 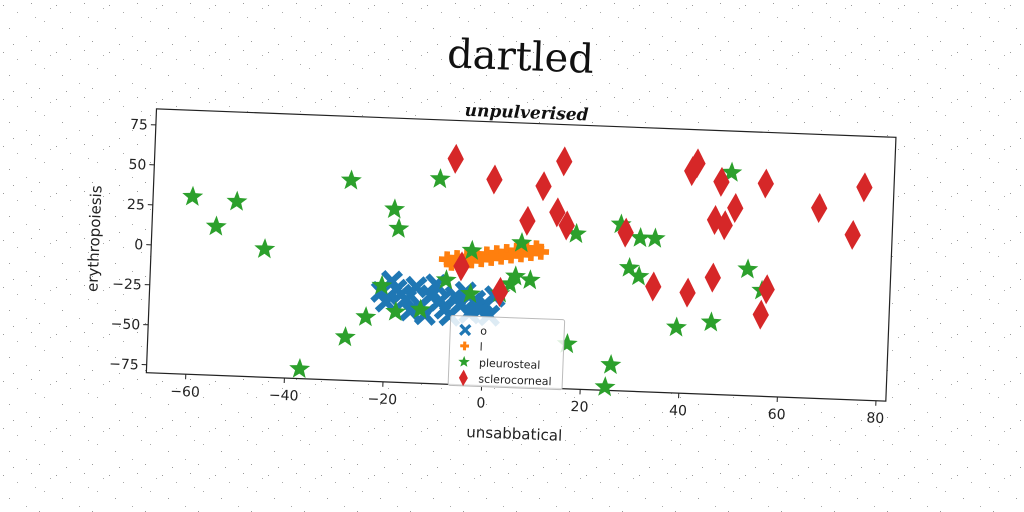 I want to click on legend-label: sclerocorneal, so click(x=515, y=380).